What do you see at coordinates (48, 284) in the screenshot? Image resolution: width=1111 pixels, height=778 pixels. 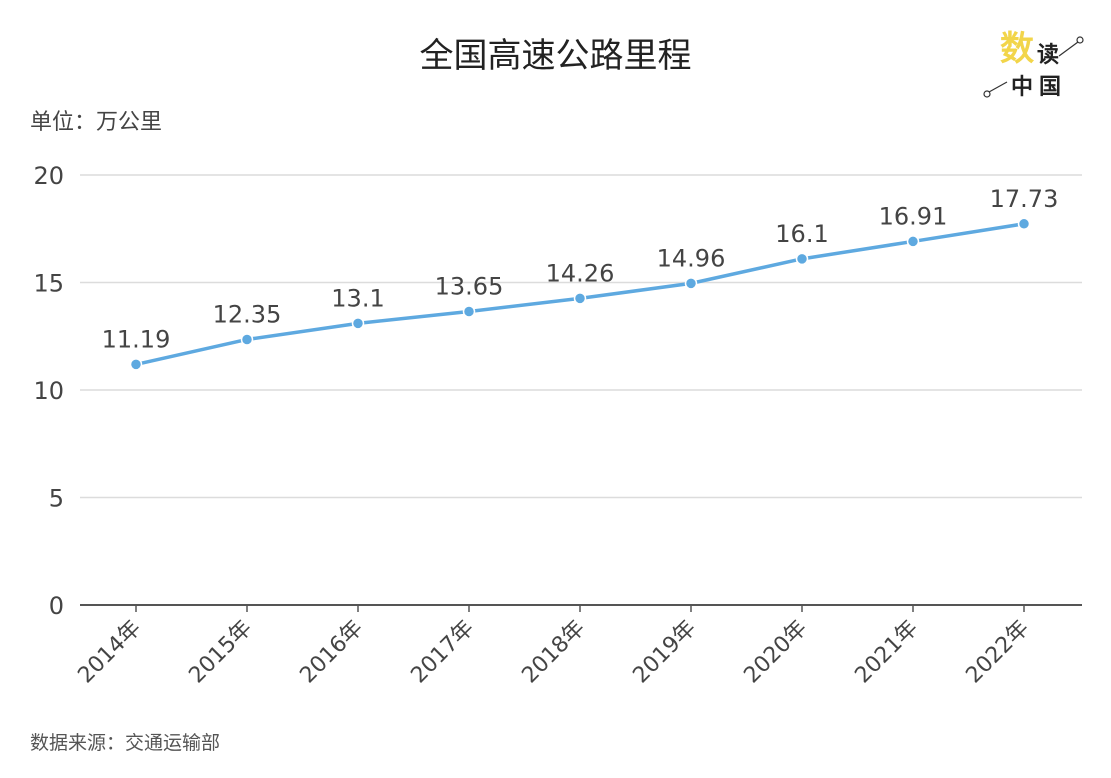 I see `y-tick-label: 15` at bounding box center [48, 284].